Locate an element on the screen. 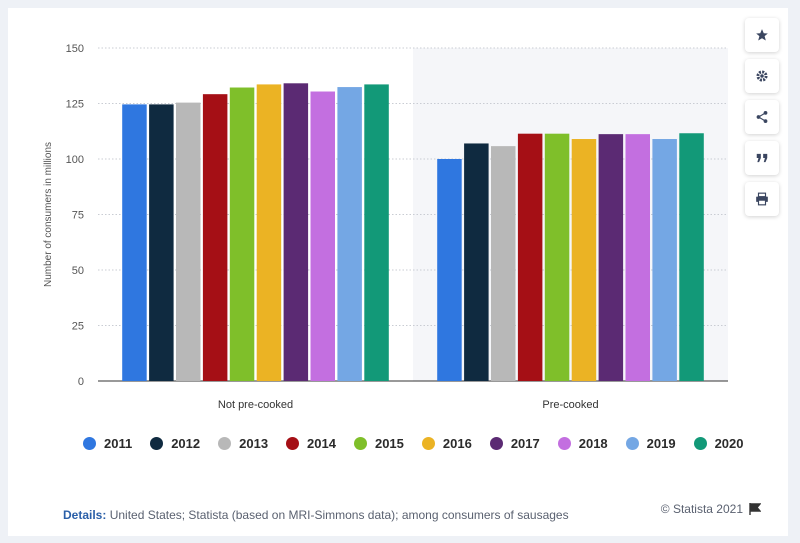  sidebar is located at coordinates (763, 120).